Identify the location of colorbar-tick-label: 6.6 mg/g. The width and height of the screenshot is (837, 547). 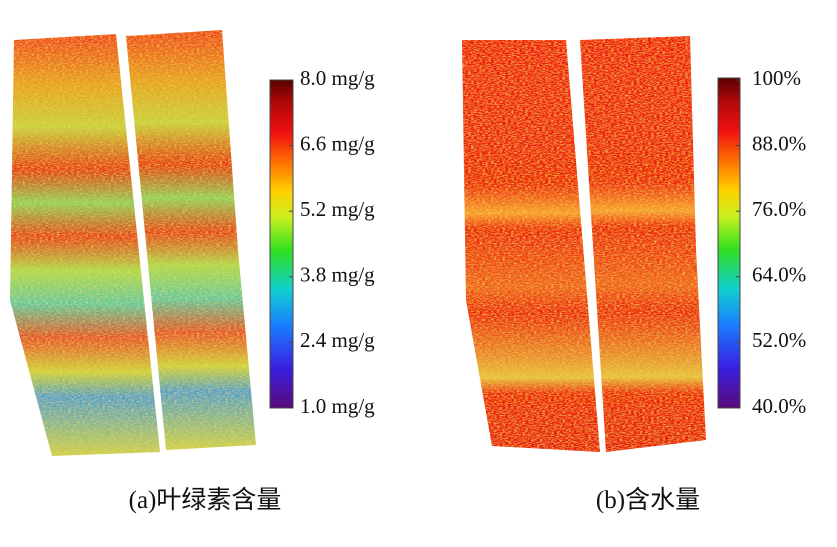
(337, 143).